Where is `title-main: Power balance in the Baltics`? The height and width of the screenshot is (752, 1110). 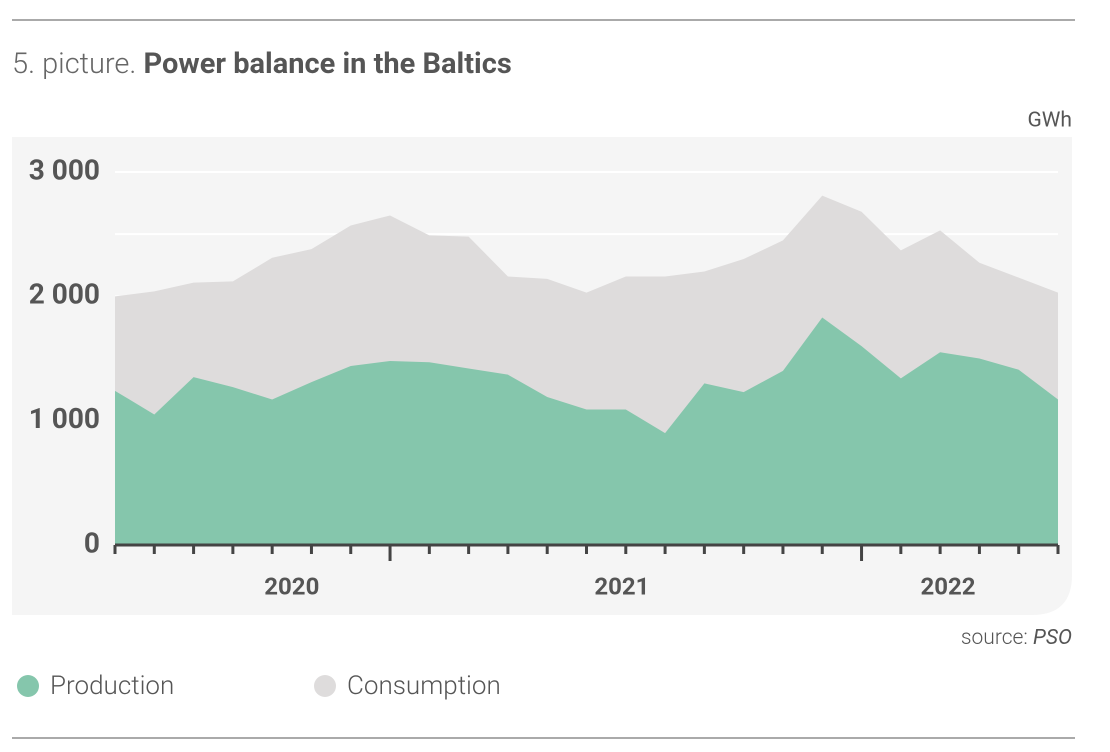
title-main: Power balance in the Baltics is located at coordinates (328, 64).